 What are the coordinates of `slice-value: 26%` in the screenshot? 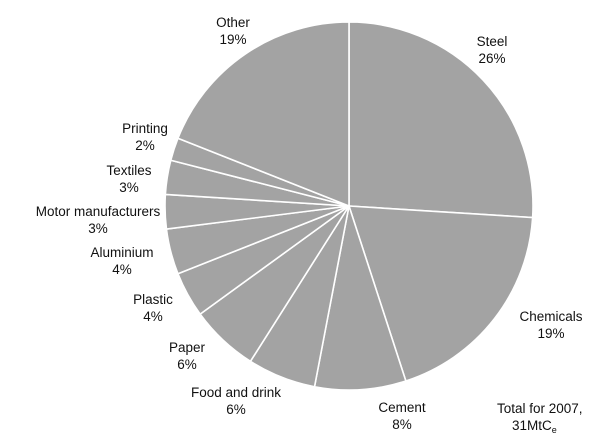 It's located at (491, 58).